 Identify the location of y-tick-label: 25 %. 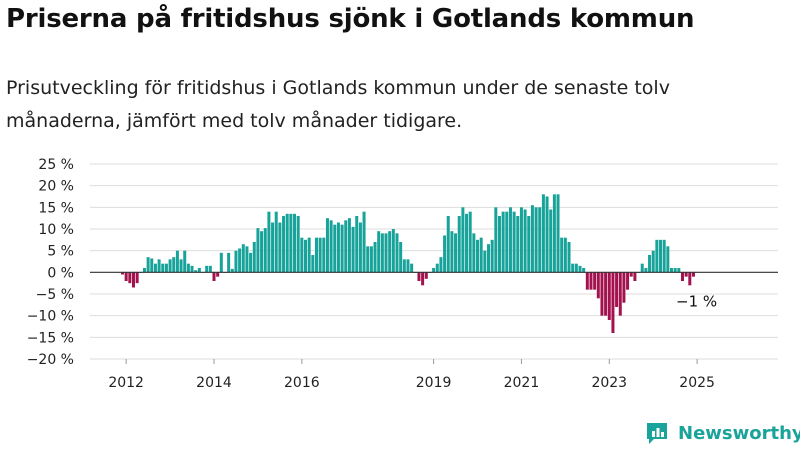
(56, 165).